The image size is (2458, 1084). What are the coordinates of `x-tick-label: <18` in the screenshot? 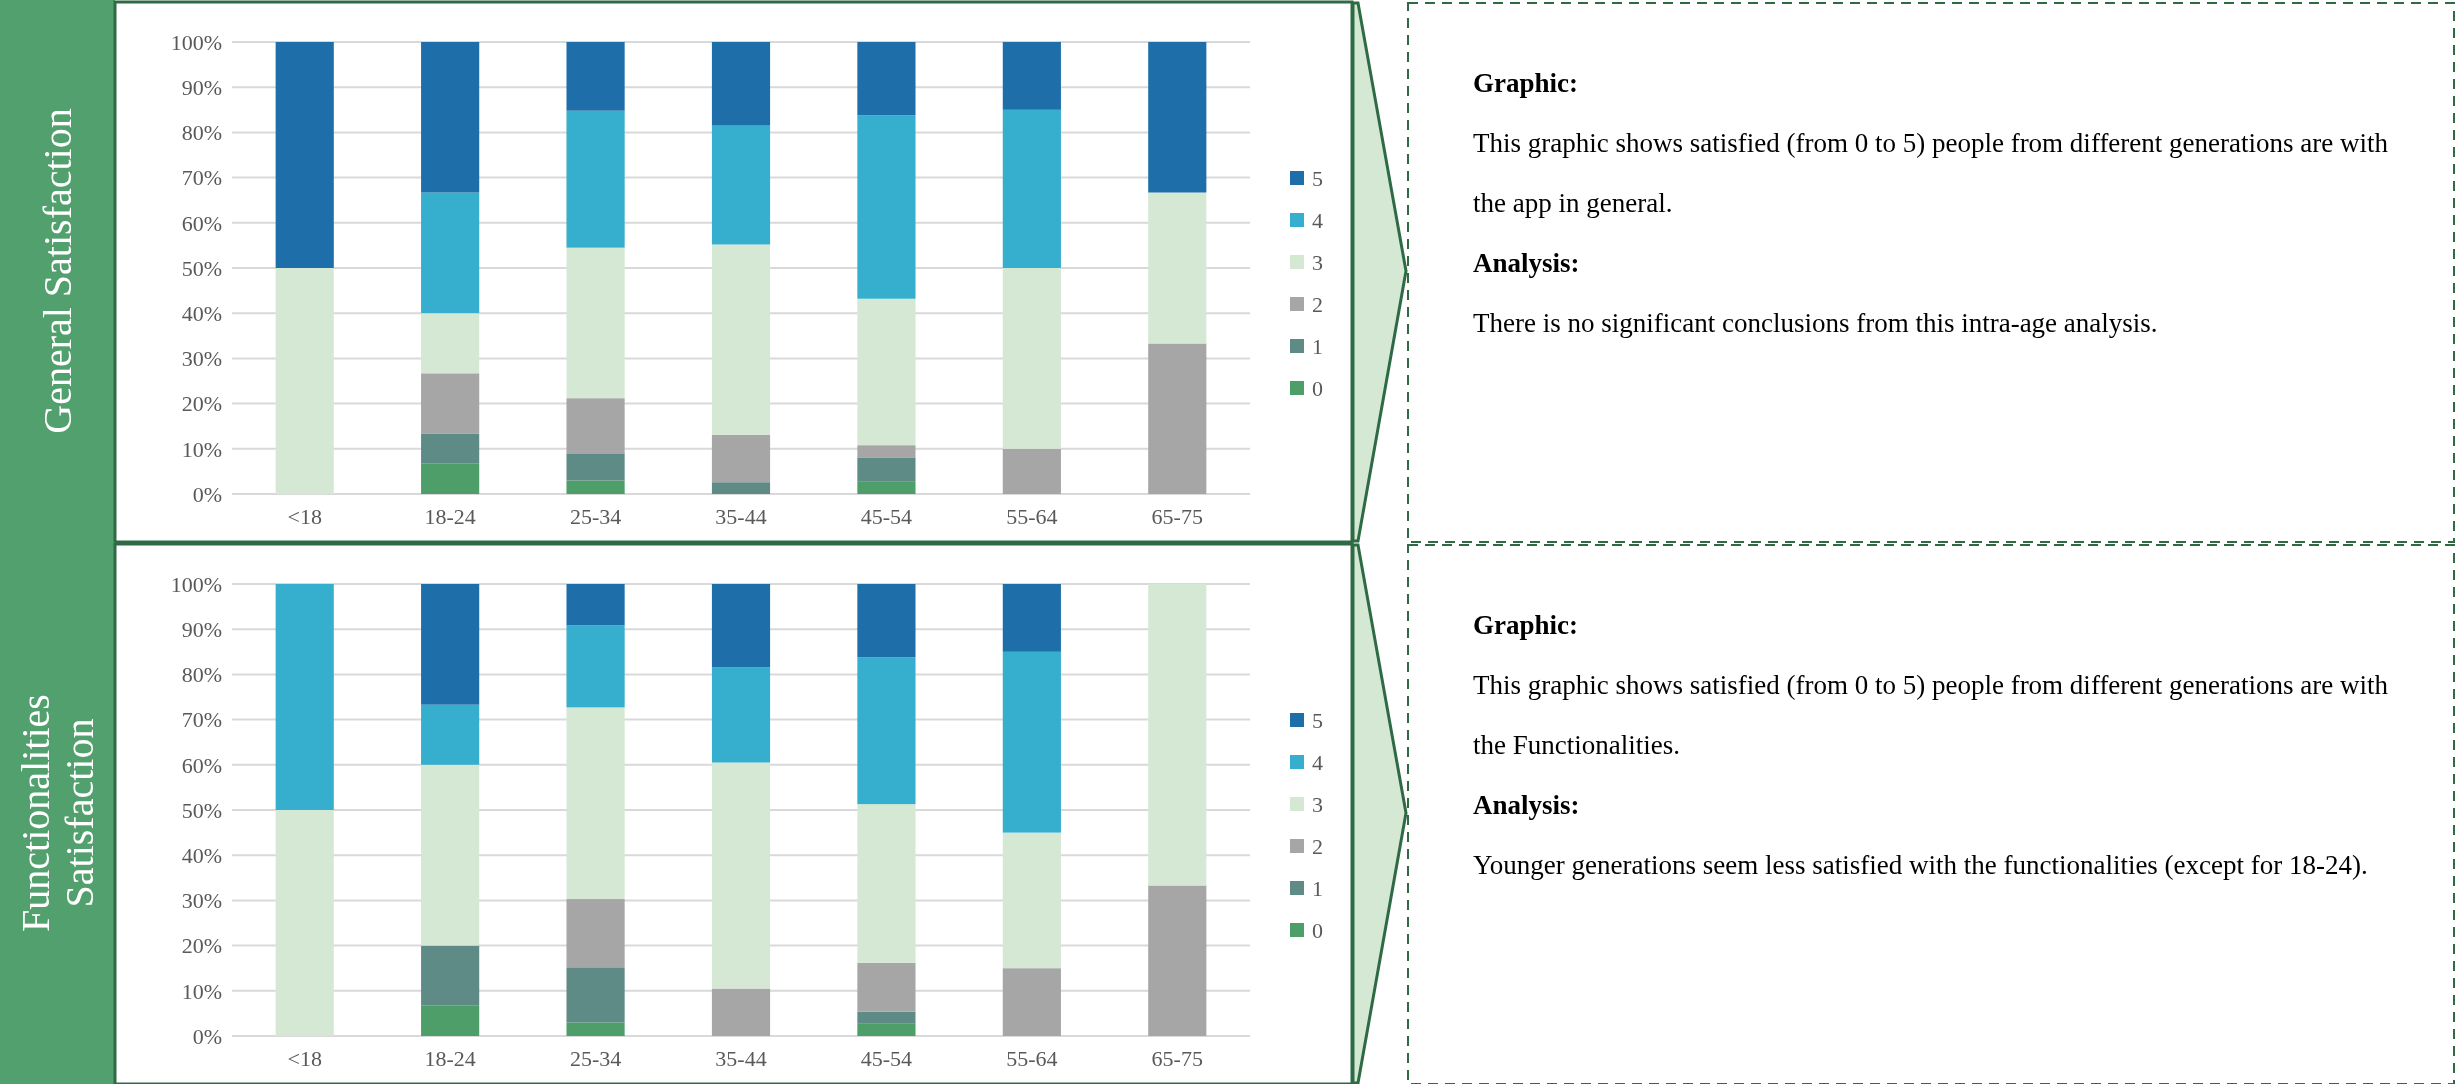 It's located at (304, 516).